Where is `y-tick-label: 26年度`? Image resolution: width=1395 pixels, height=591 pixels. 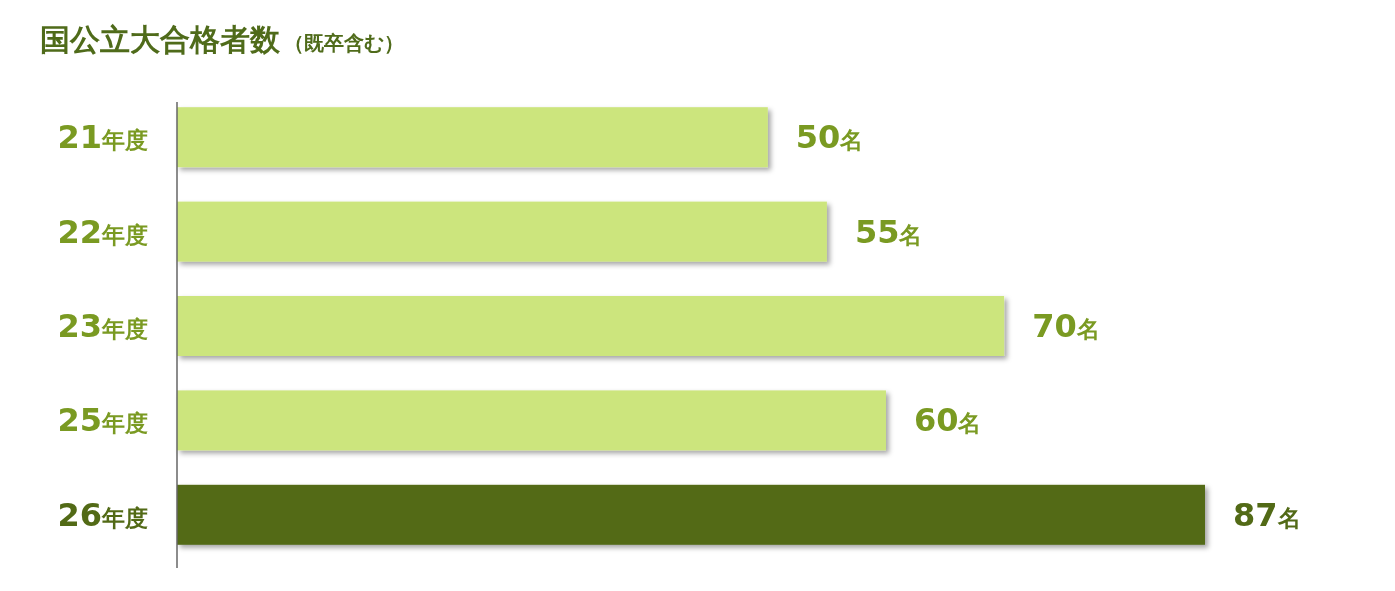
y-tick-label: 26年度 is located at coordinates (102, 514).